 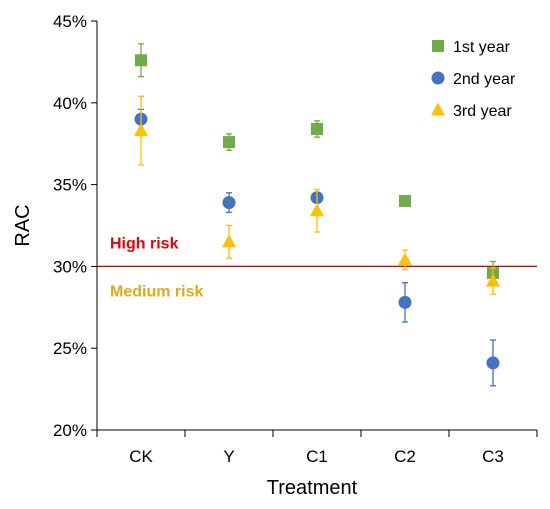 What do you see at coordinates (317, 267) in the screenshot?
I see `threshold-layer: High risk Medium risk` at bounding box center [317, 267].